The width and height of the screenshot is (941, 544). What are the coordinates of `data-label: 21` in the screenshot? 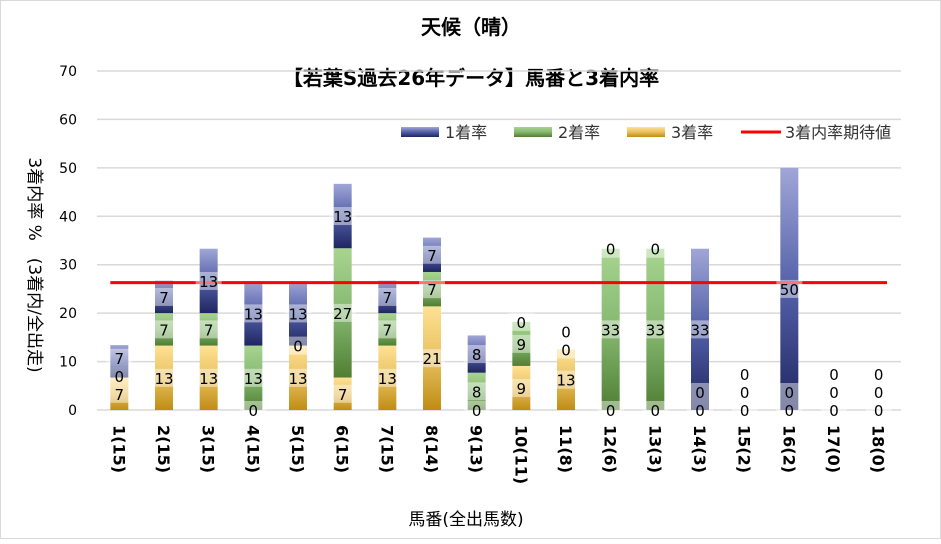 It's located at (431, 359).